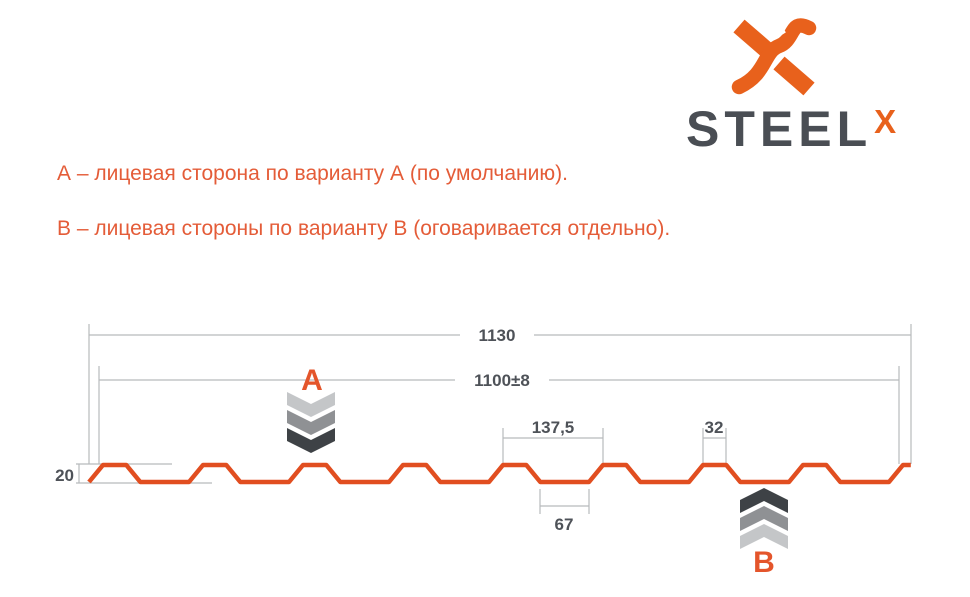 The height and width of the screenshot is (597, 970). What do you see at coordinates (714, 427) in the screenshot?
I see `dim-label-rib-top: 32` at bounding box center [714, 427].